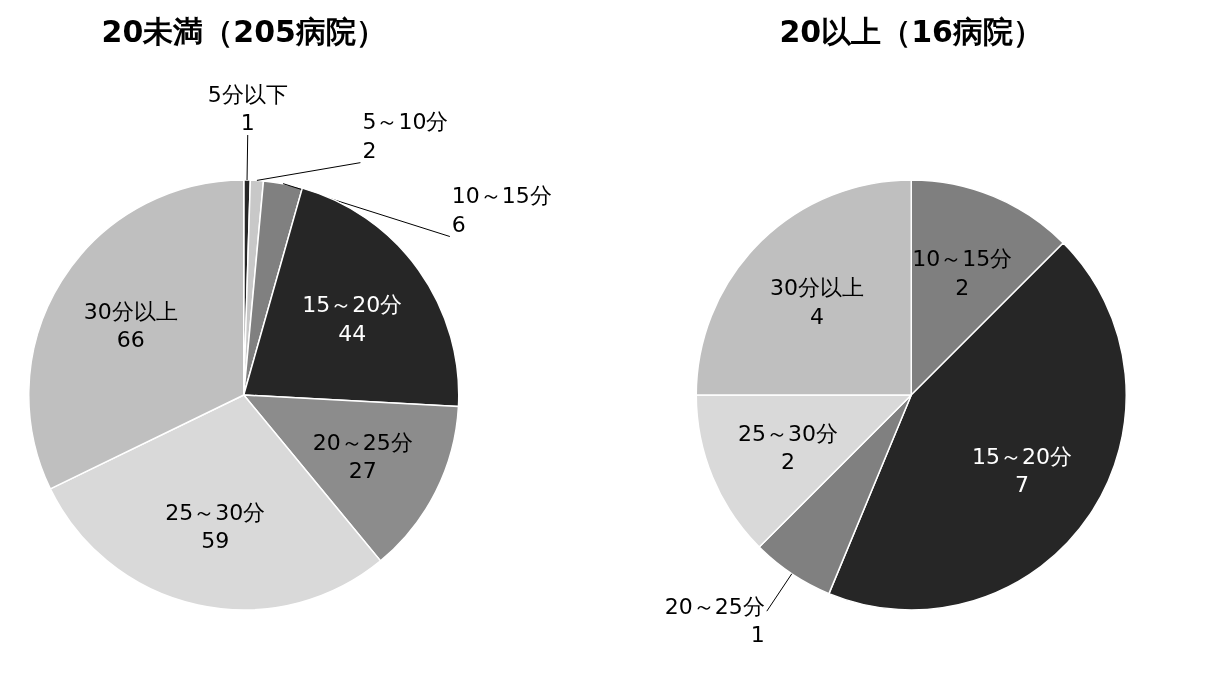  What do you see at coordinates (243, 31) in the screenshot?
I see `chart-title: 20未満（205病院）` at bounding box center [243, 31].